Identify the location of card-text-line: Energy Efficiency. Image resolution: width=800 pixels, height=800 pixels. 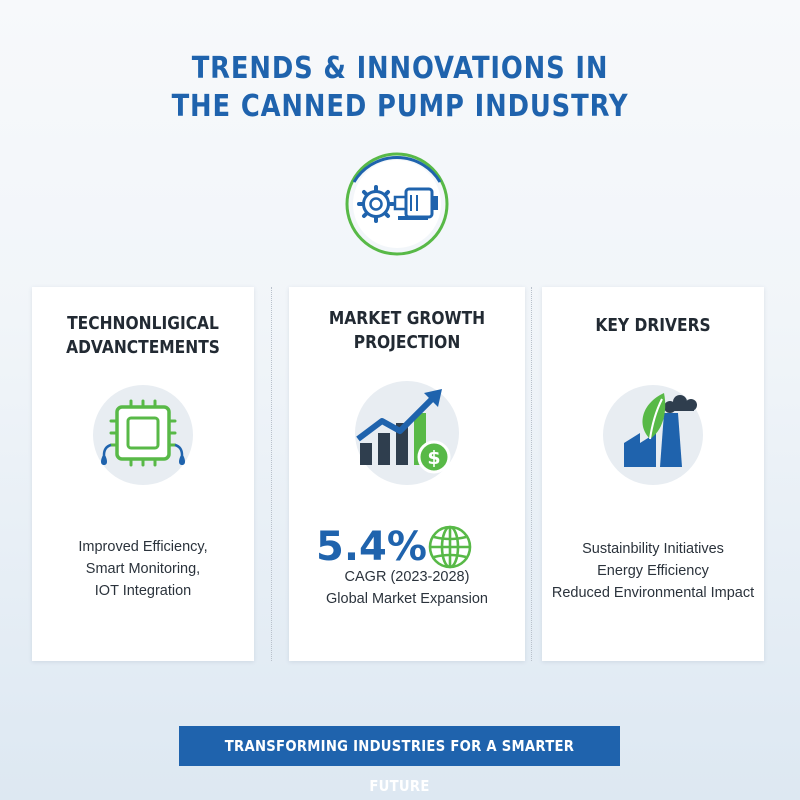
(653, 571).